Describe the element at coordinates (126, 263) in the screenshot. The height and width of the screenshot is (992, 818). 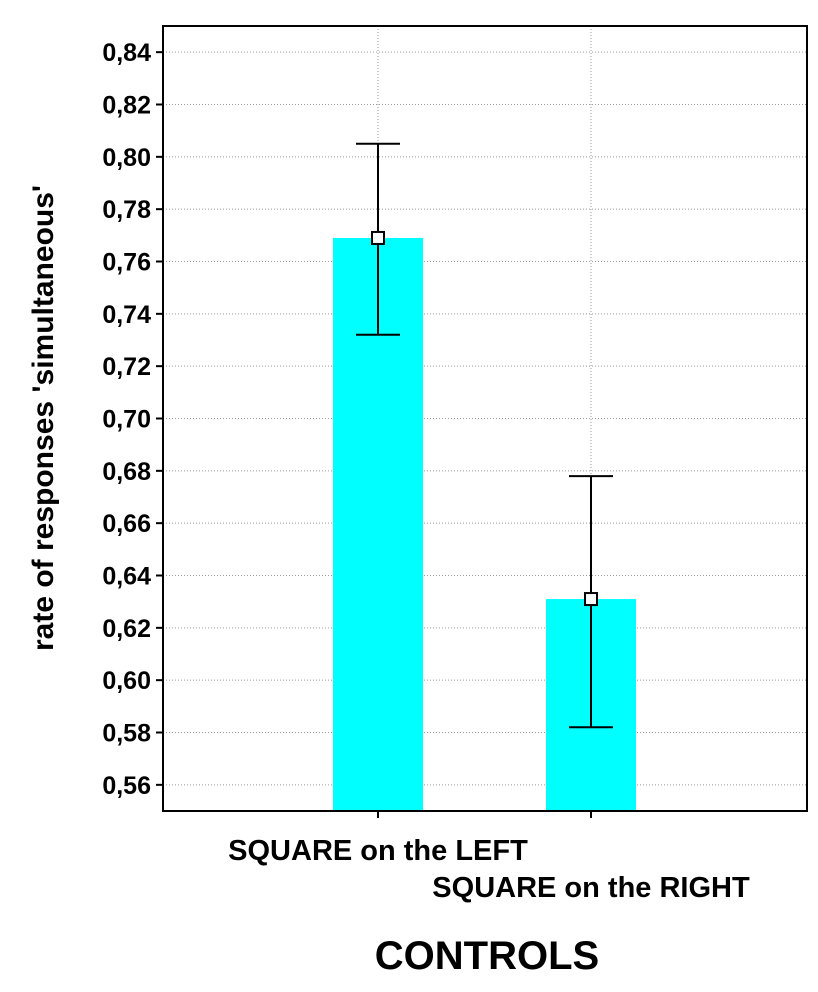
I see `y-tick-label: 0,76` at that location.